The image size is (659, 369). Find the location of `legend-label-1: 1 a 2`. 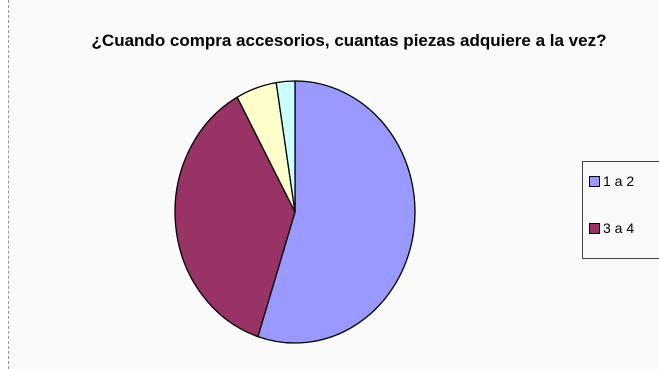

legend-label-1: 1 a 2 is located at coordinates (619, 181).